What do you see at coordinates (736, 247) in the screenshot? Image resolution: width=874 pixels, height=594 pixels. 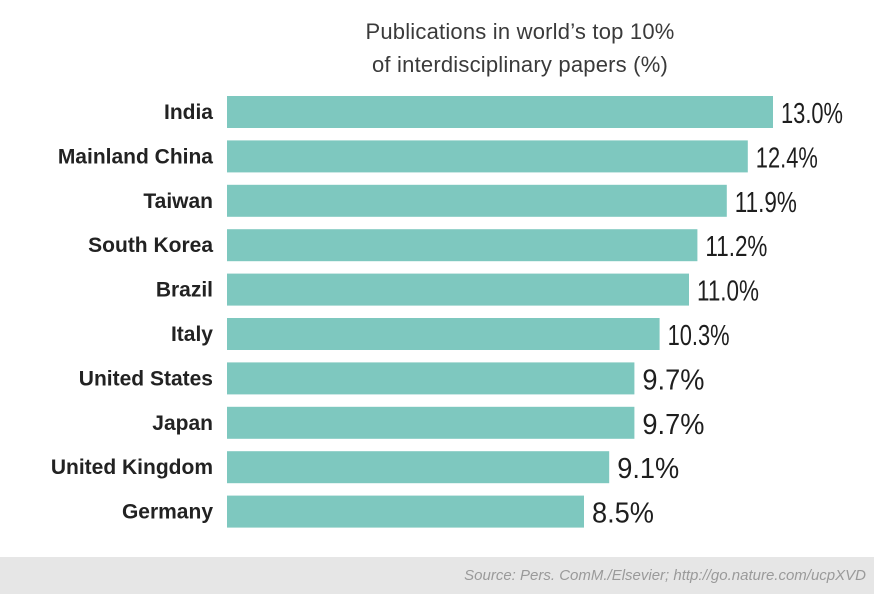 I see `value-label: 11.2%` at bounding box center [736, 247].